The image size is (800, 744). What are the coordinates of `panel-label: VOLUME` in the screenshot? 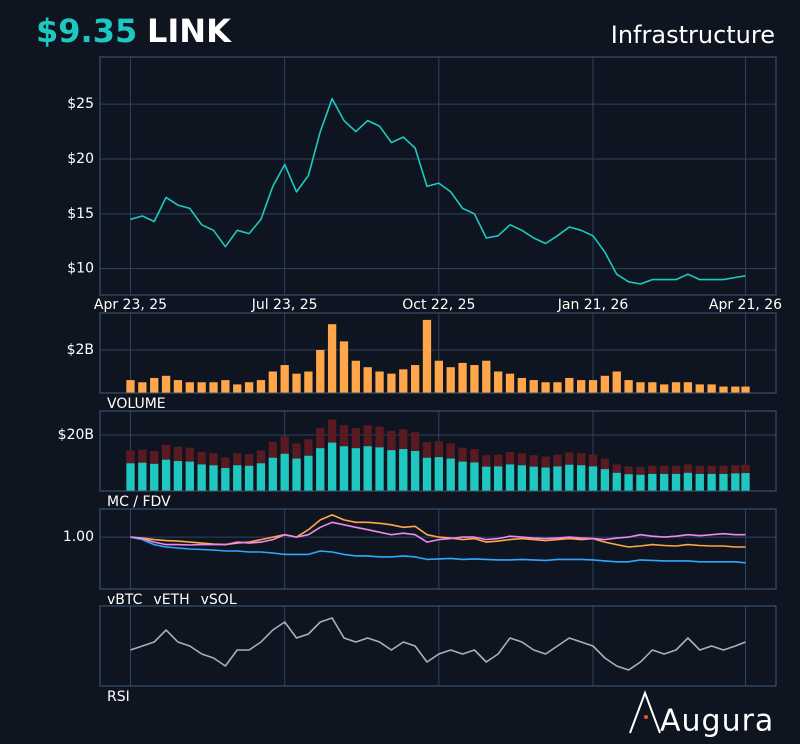 It's located at (136, 404).